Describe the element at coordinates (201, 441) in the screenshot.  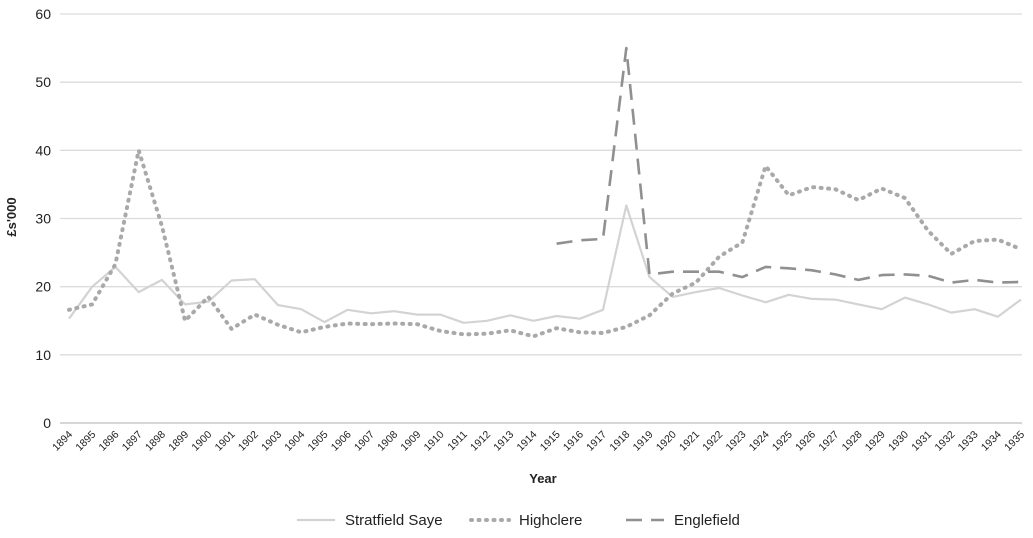
I see `x-tick-label: 1900` at that location.